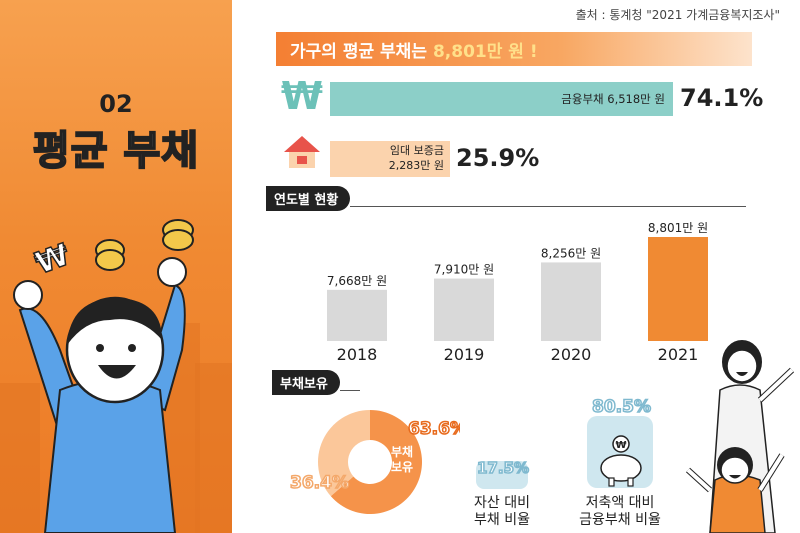 This screenshot has height=533, width=800. I want to click on debt-to-assets-percent: 17.5%, so click(503, 468).